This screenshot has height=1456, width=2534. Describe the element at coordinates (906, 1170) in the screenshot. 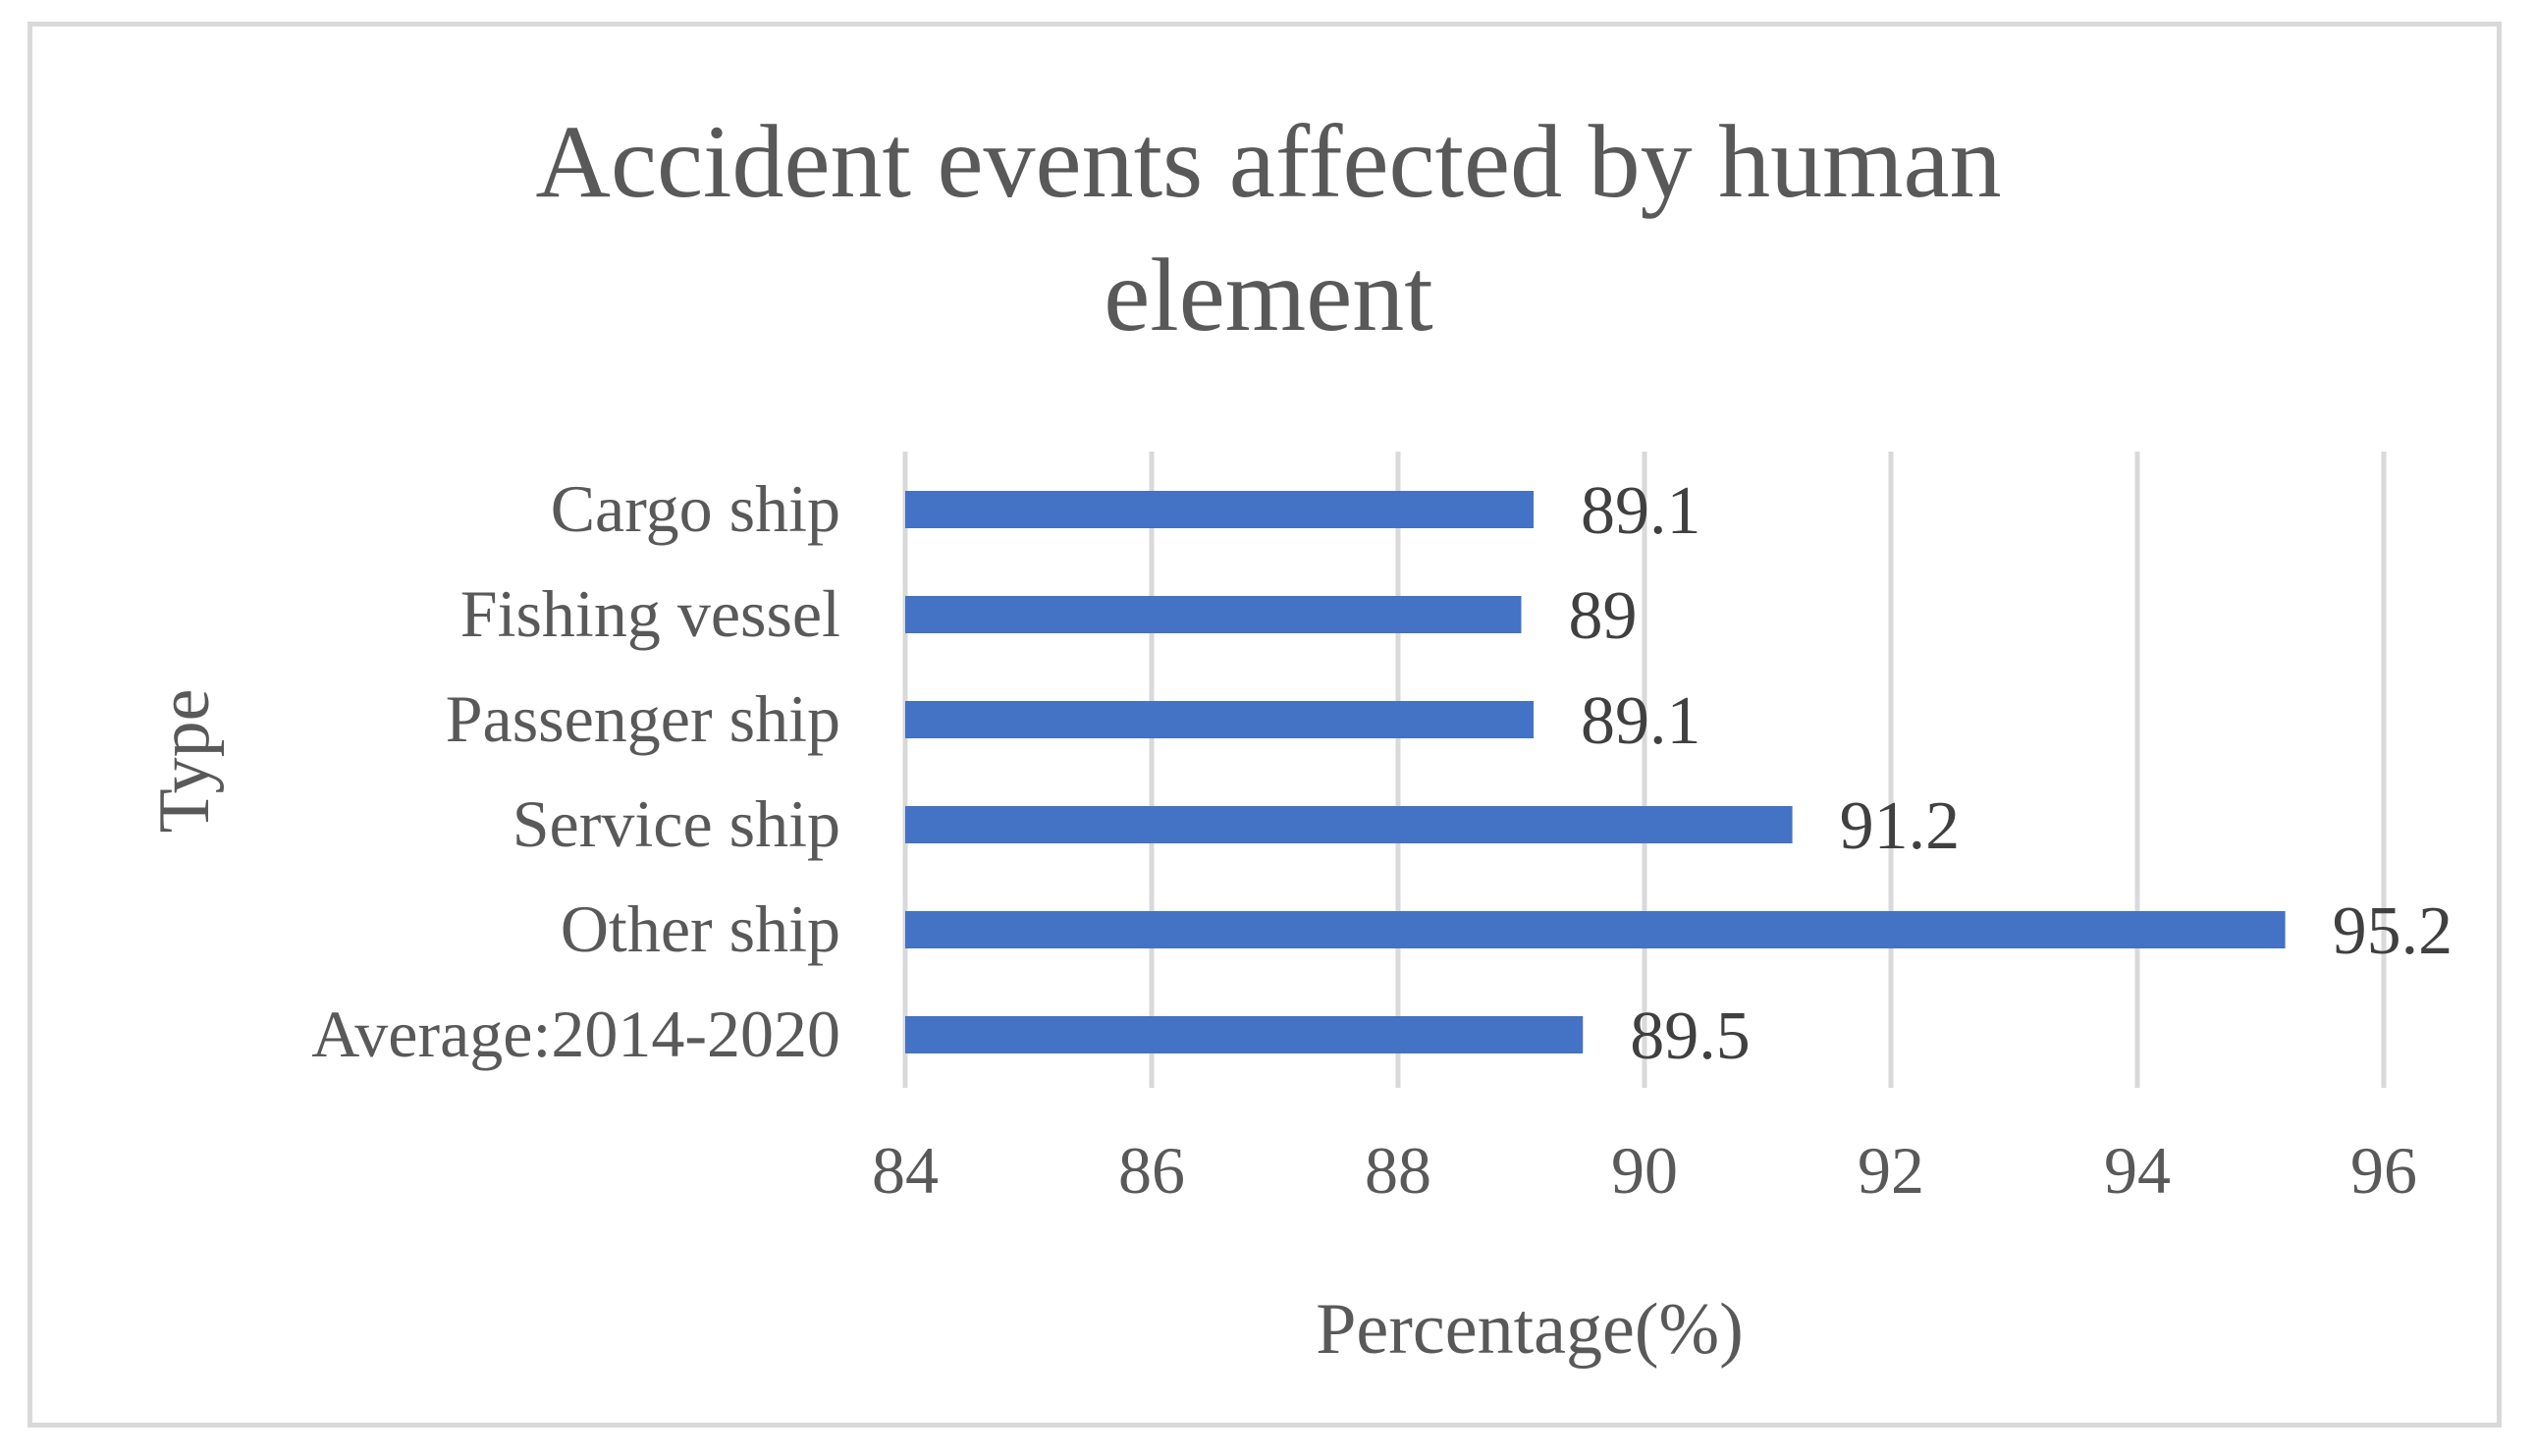

I see `x-tick-label: 84` at that location.